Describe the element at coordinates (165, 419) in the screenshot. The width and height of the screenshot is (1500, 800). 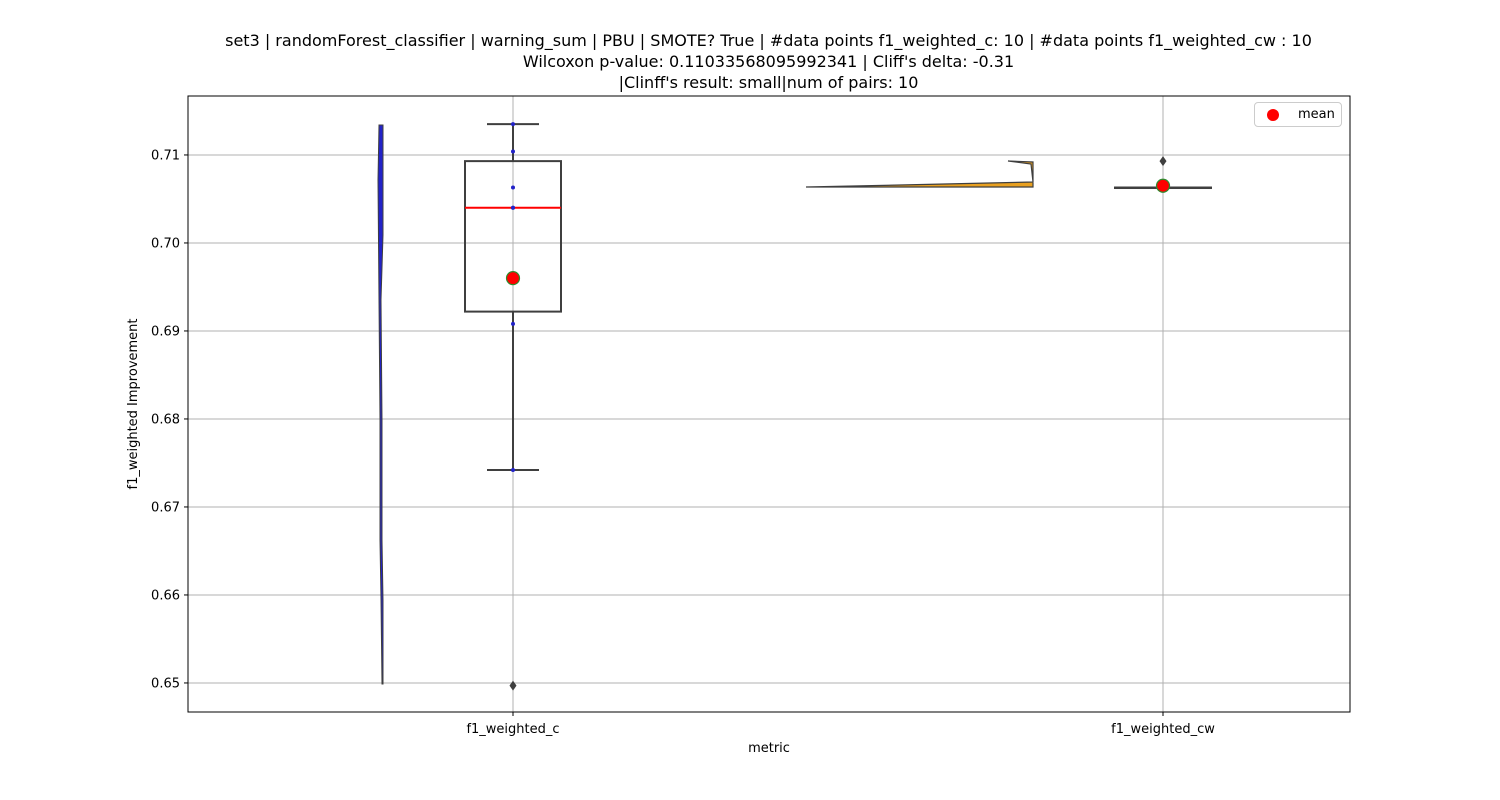
I see `y-tick-label: 0.68` at that location.